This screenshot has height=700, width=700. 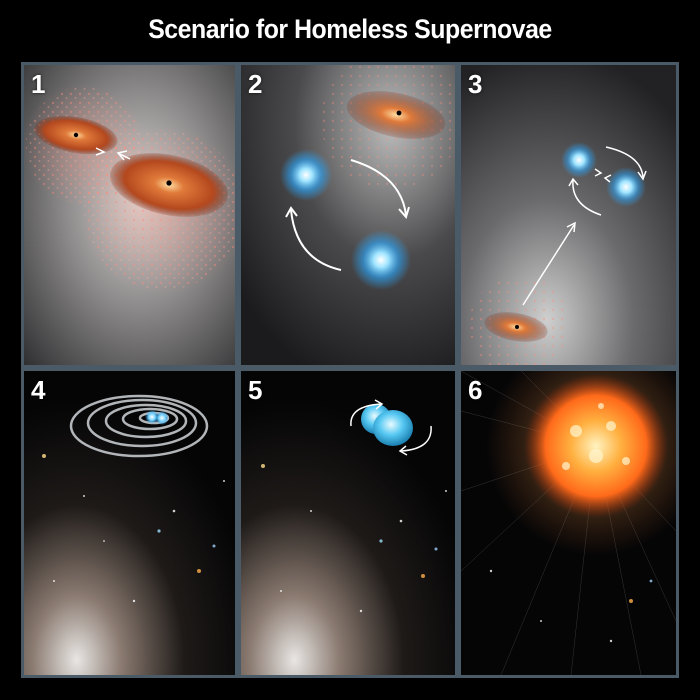 I want to click on panel-4: 4, so click(x=129, y=523).